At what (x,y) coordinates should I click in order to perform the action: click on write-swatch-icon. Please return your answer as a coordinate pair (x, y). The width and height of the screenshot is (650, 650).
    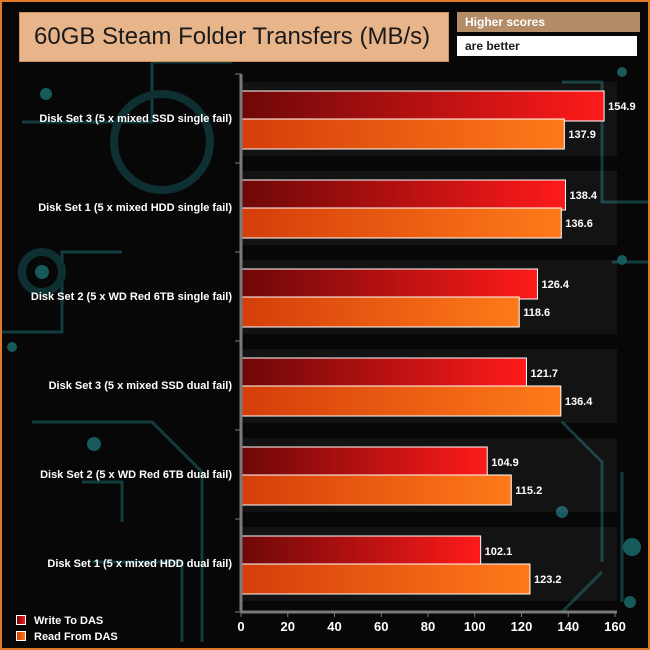
    Looking at the image, I should click on (21, 620).